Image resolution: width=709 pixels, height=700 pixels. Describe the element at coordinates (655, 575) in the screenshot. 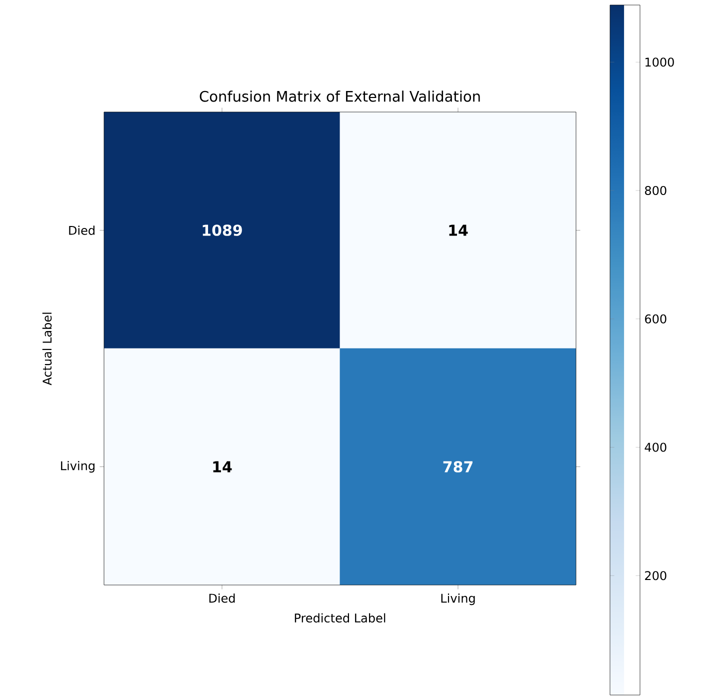

I see `color-bar-label: 200` at that location.